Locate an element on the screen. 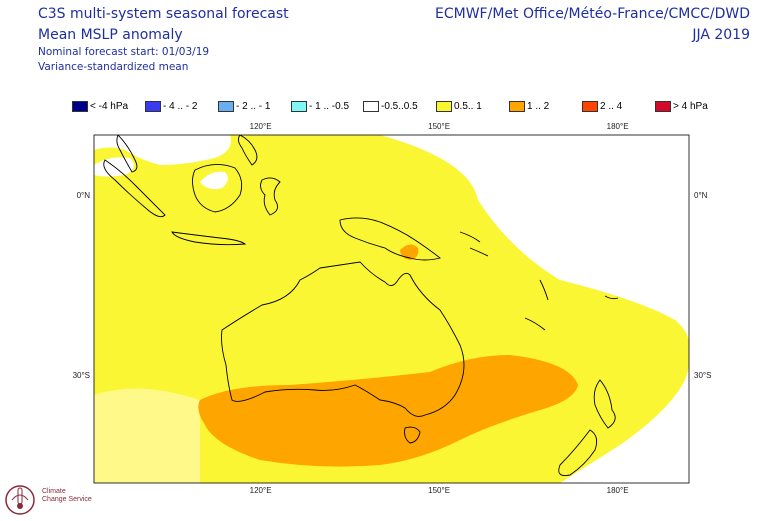 This screenshot has height=521, width=760. anomaly-region-1-2-south is located at coordinates (388, 411).